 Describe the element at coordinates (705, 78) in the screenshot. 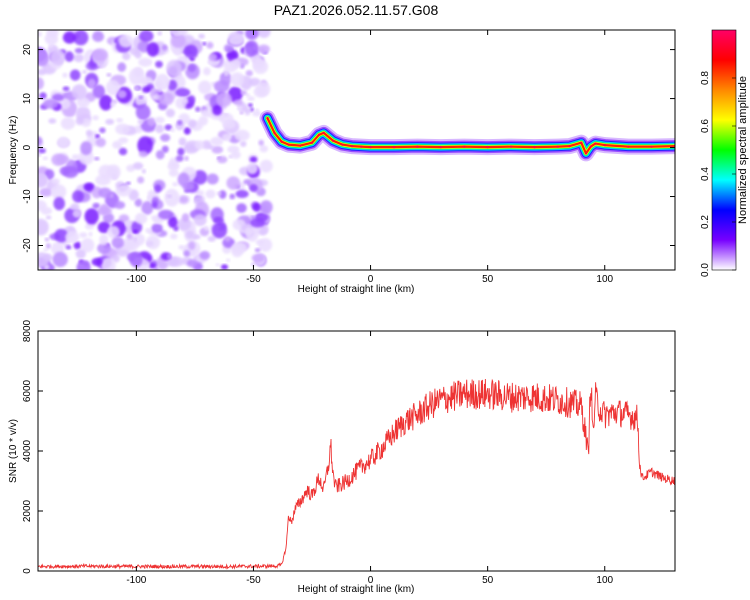

I see `colorbar-tick-label: 0.8` at that location.